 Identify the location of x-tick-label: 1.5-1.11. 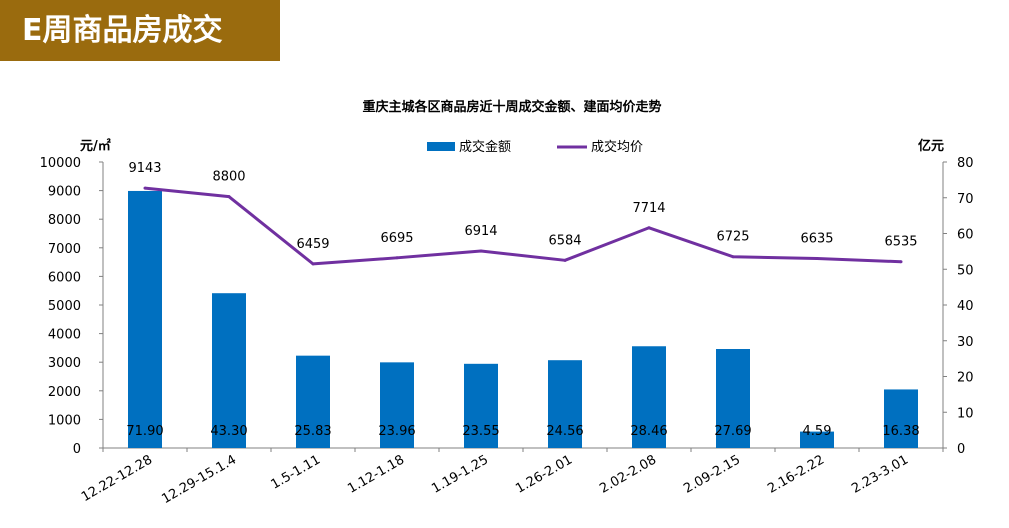
(295, 472).